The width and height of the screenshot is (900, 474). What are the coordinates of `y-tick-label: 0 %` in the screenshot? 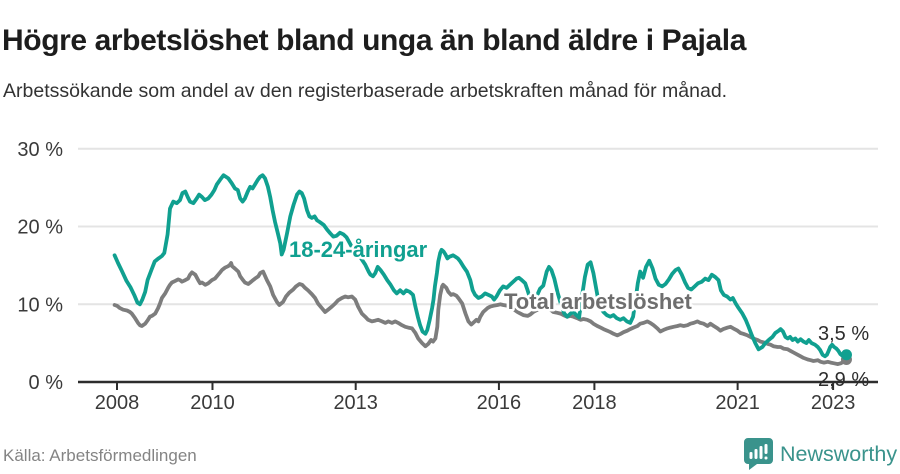 It's located at (46, 383).